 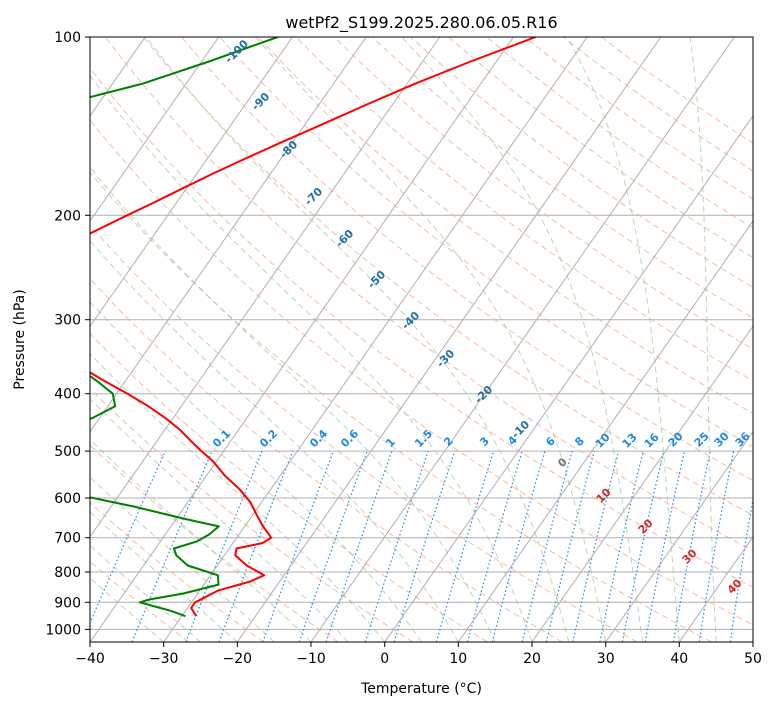 I want to click on y-tick-label: 200, so click(x=67, y=216).